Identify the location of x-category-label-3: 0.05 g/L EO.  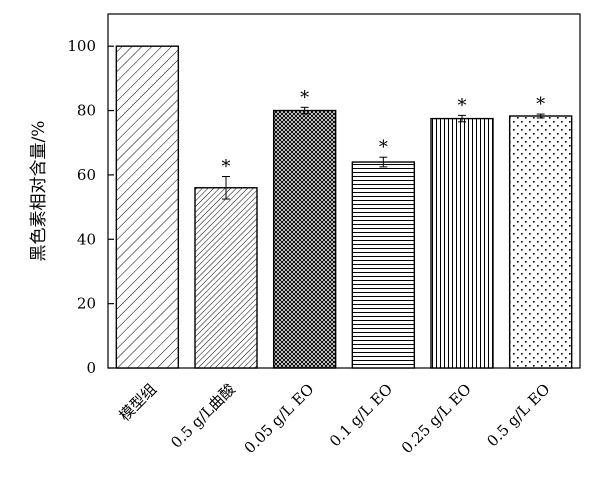
(279, 418).